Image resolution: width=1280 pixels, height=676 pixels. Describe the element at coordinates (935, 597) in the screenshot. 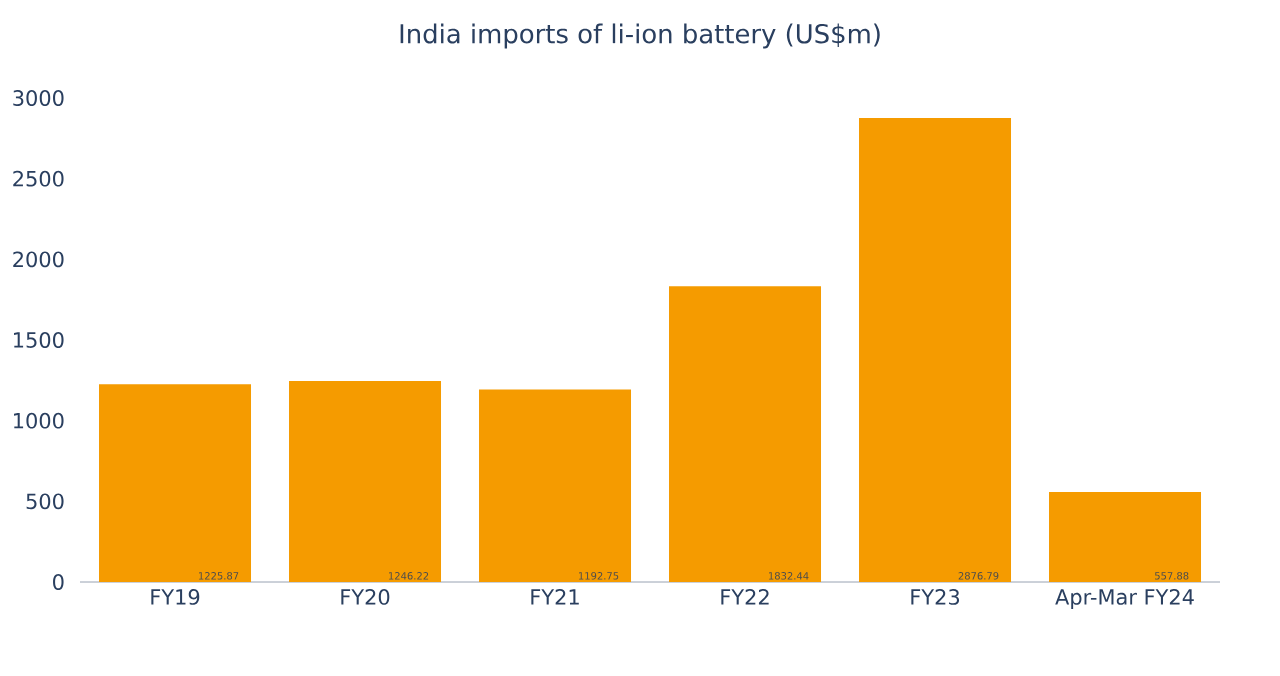

I see `x-tick-label: FY23` at that location.